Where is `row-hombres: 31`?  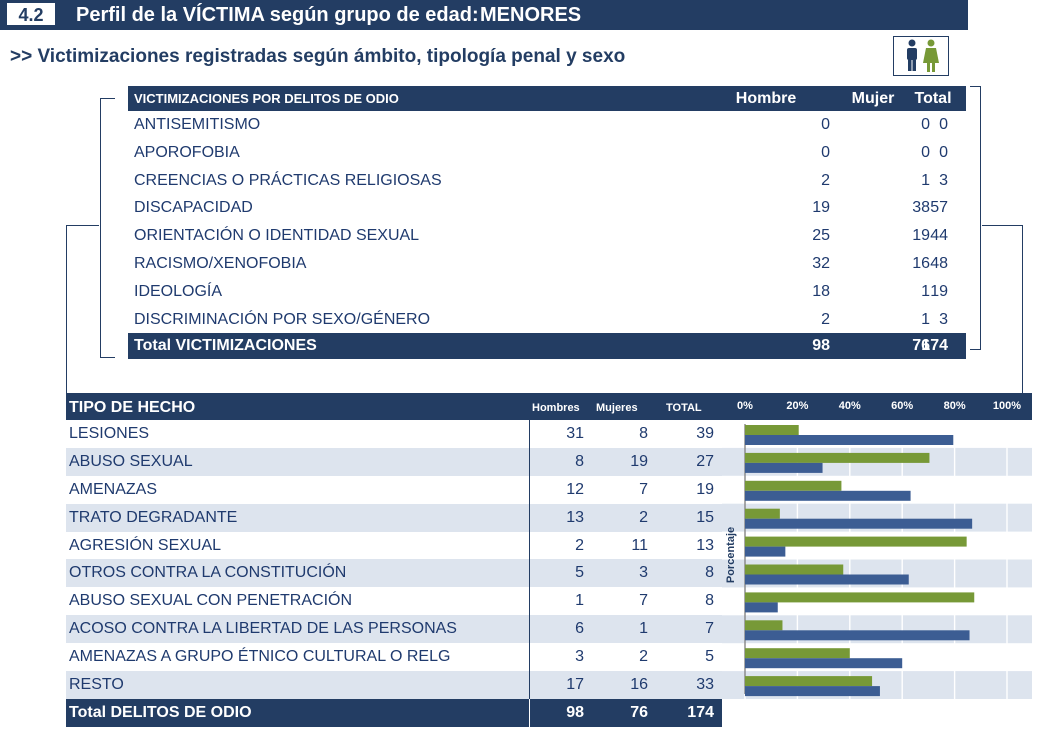 row-hombres: 31 is located at coordinates (575, 433).